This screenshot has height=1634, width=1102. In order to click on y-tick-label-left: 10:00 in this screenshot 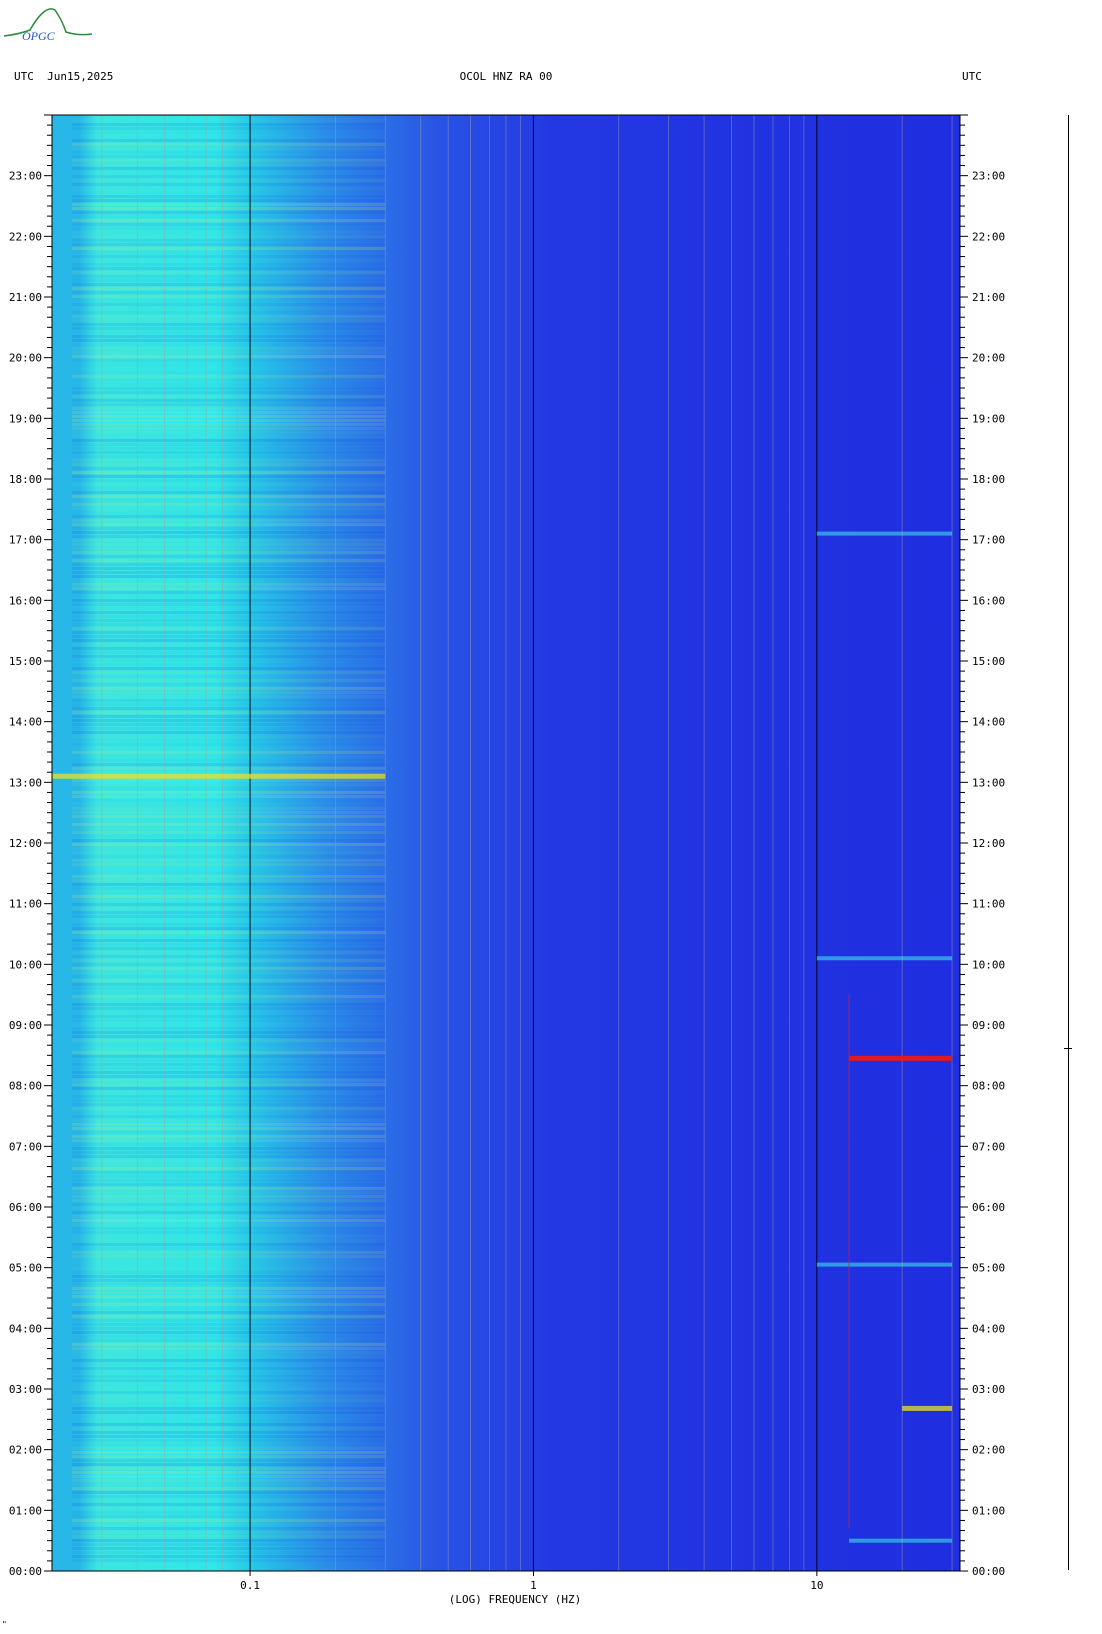, I will do `click(25, 964)`.